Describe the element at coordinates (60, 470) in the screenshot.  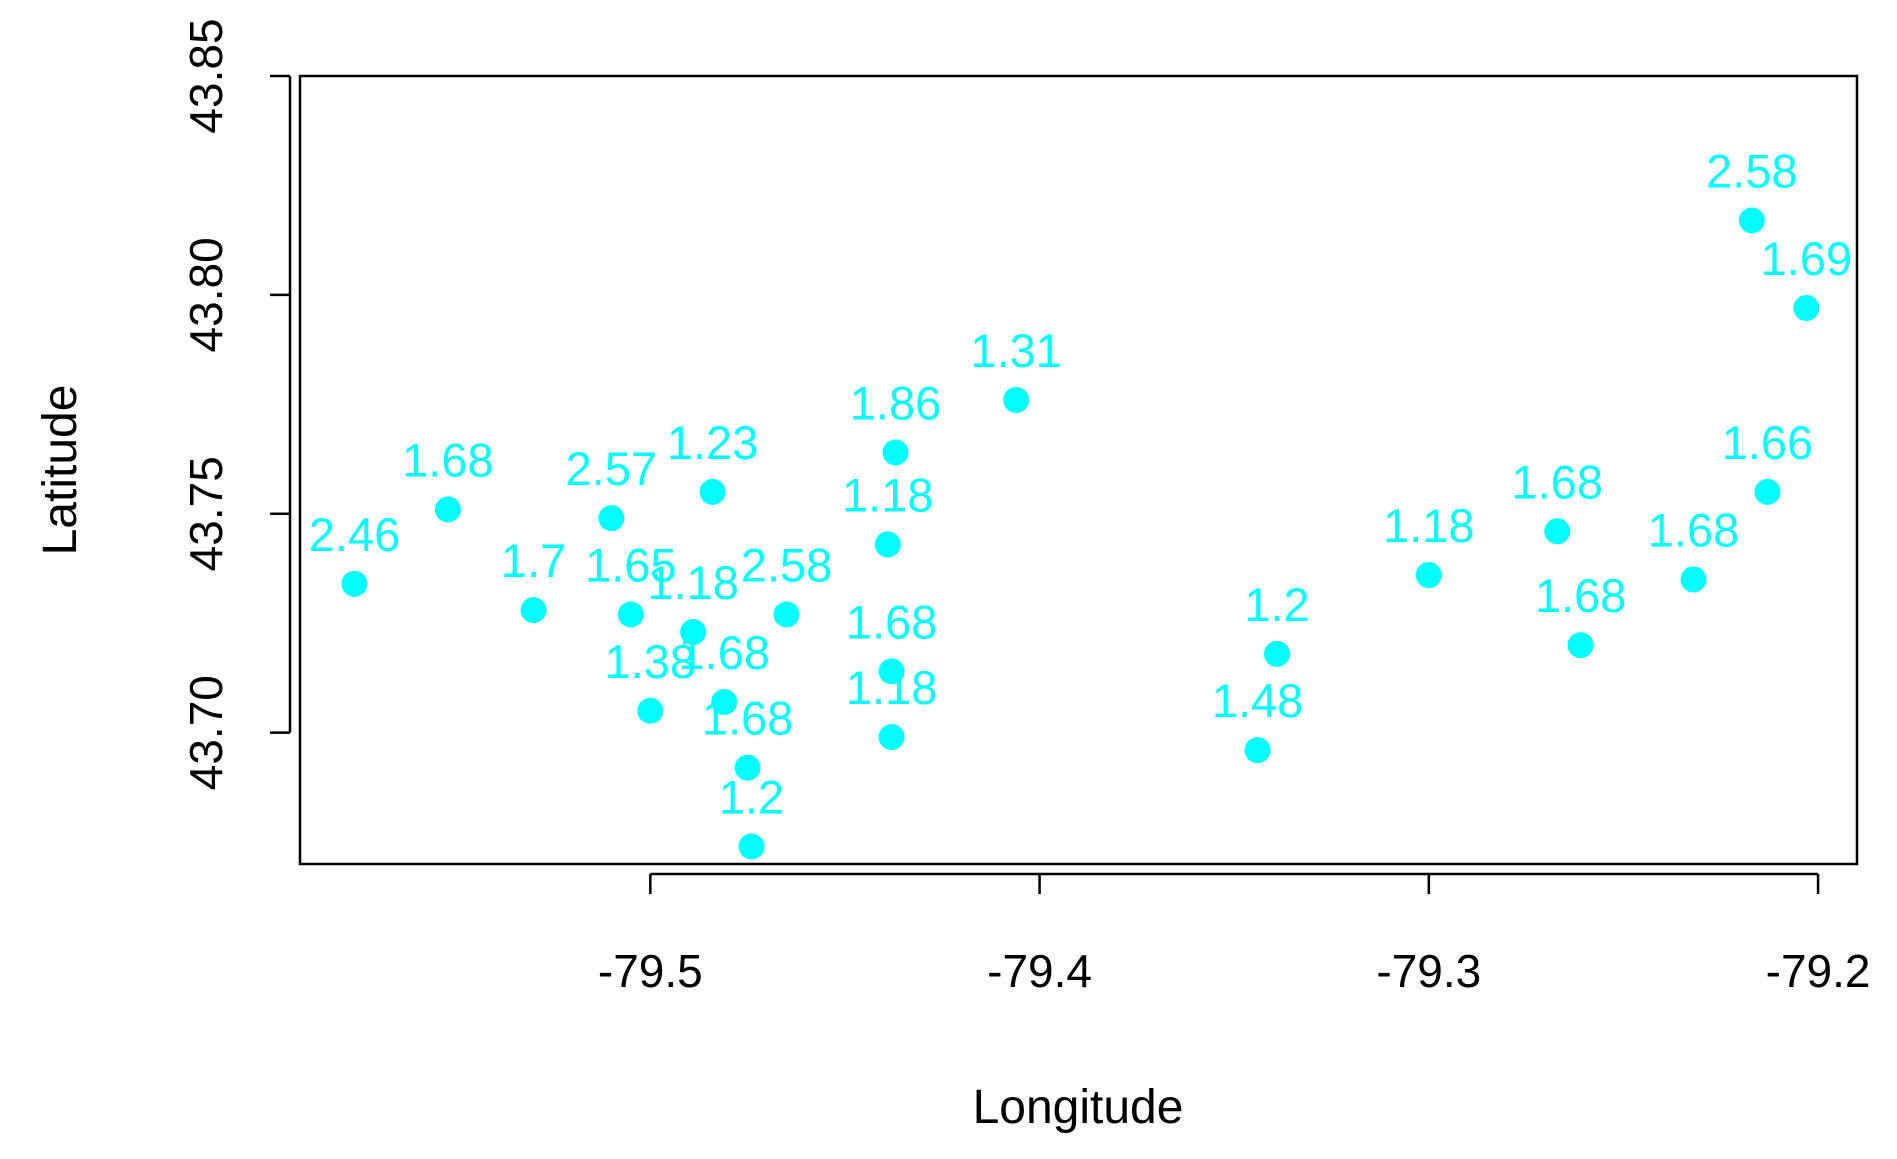
I see `y-axis-title: Latitude` at that location.